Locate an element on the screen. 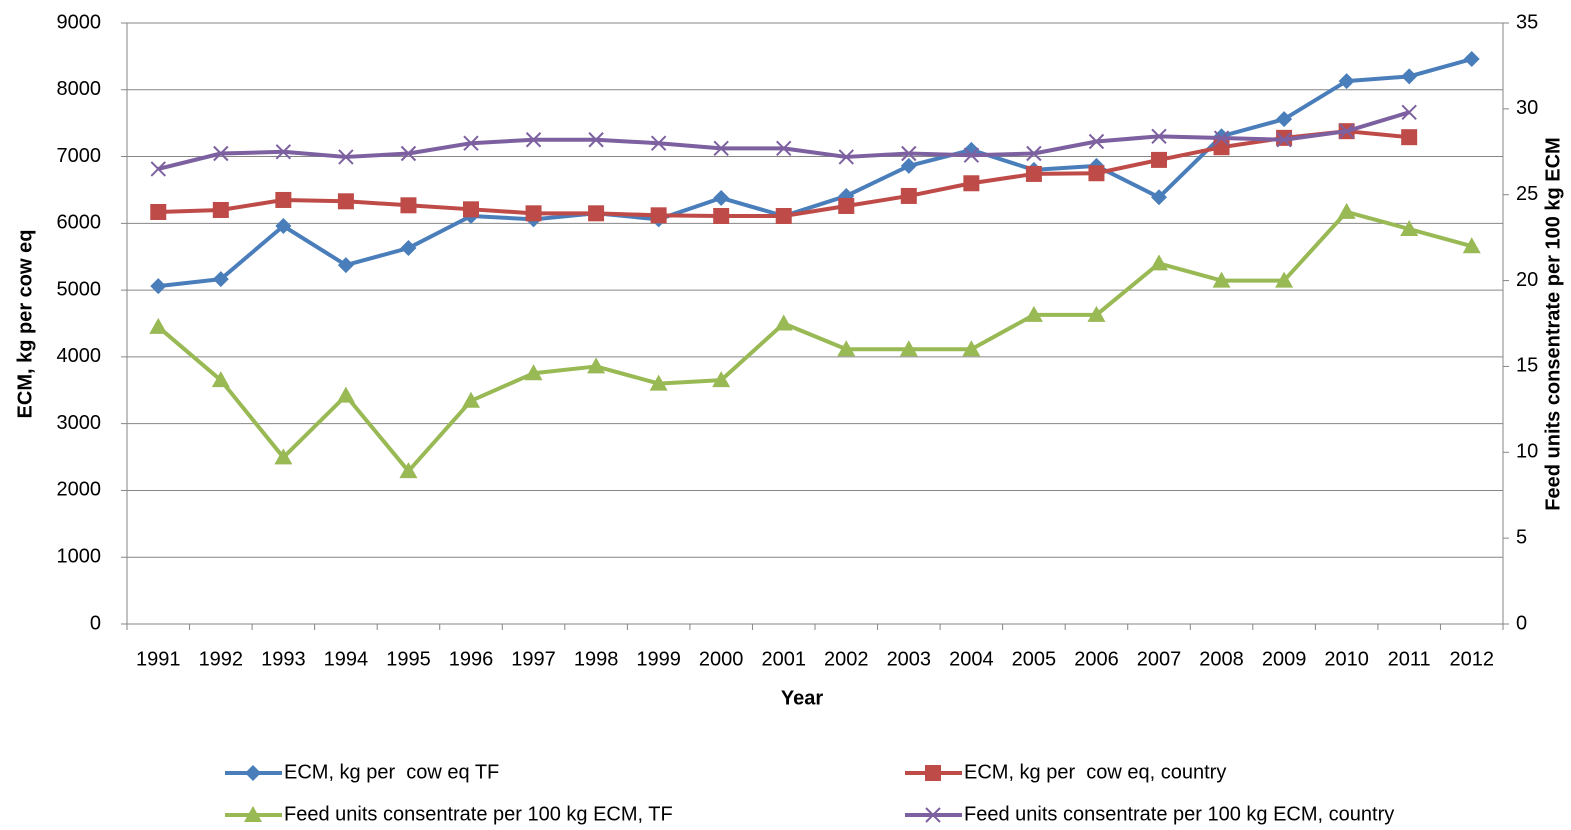 Image resolution: width=1571 pixels, height=830 pixels. legend-label: ECM, kg per cow eq, country is located at coordinates (1095, 772).